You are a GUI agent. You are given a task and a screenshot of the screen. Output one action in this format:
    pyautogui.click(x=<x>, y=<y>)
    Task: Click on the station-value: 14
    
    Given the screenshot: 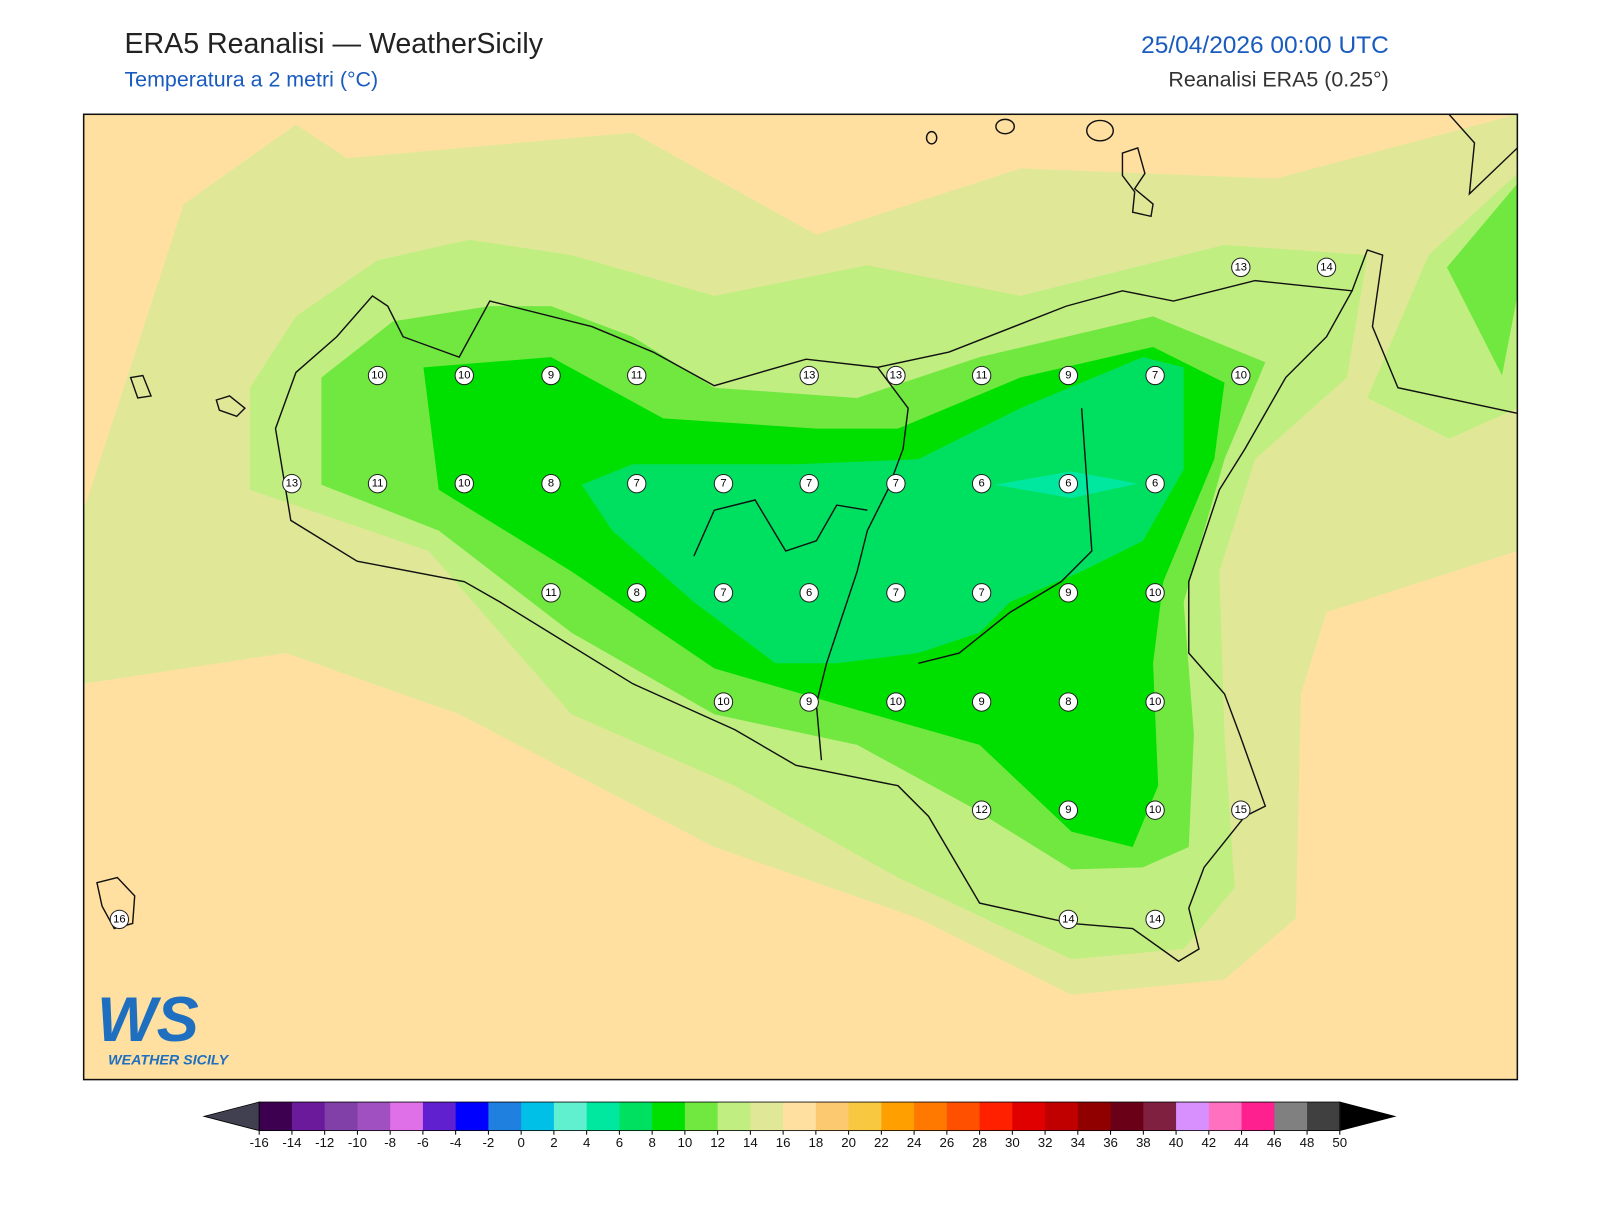 What is the action you would take?
    pyautogui.click(x=1068, y=919)
    